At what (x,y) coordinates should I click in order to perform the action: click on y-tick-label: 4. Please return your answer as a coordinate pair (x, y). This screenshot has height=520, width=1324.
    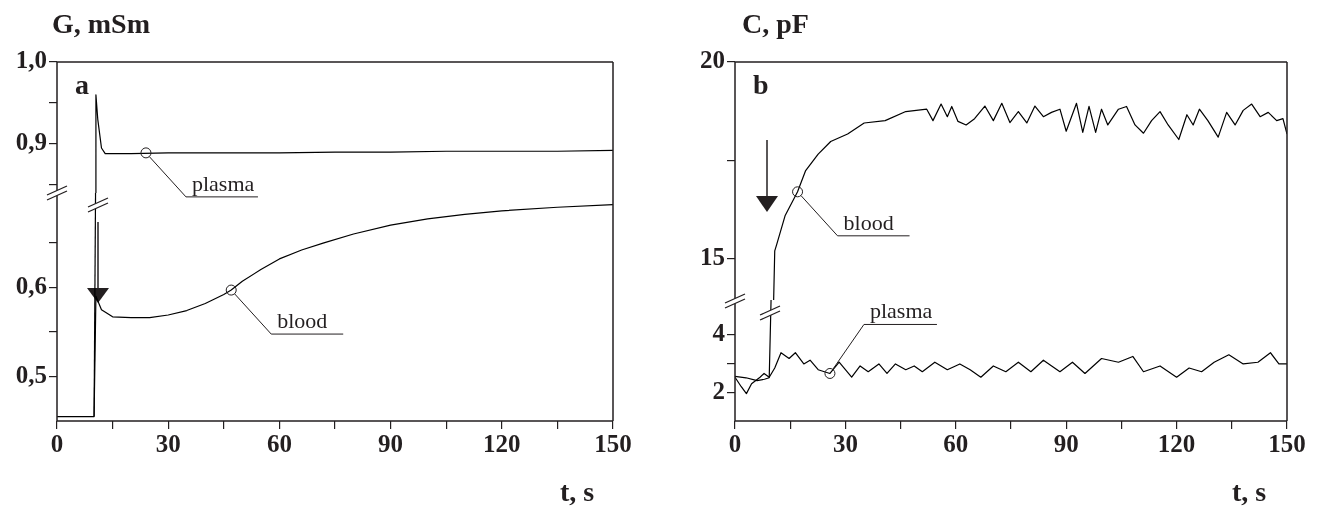
    Looking at the image, I should click on (719, 333).